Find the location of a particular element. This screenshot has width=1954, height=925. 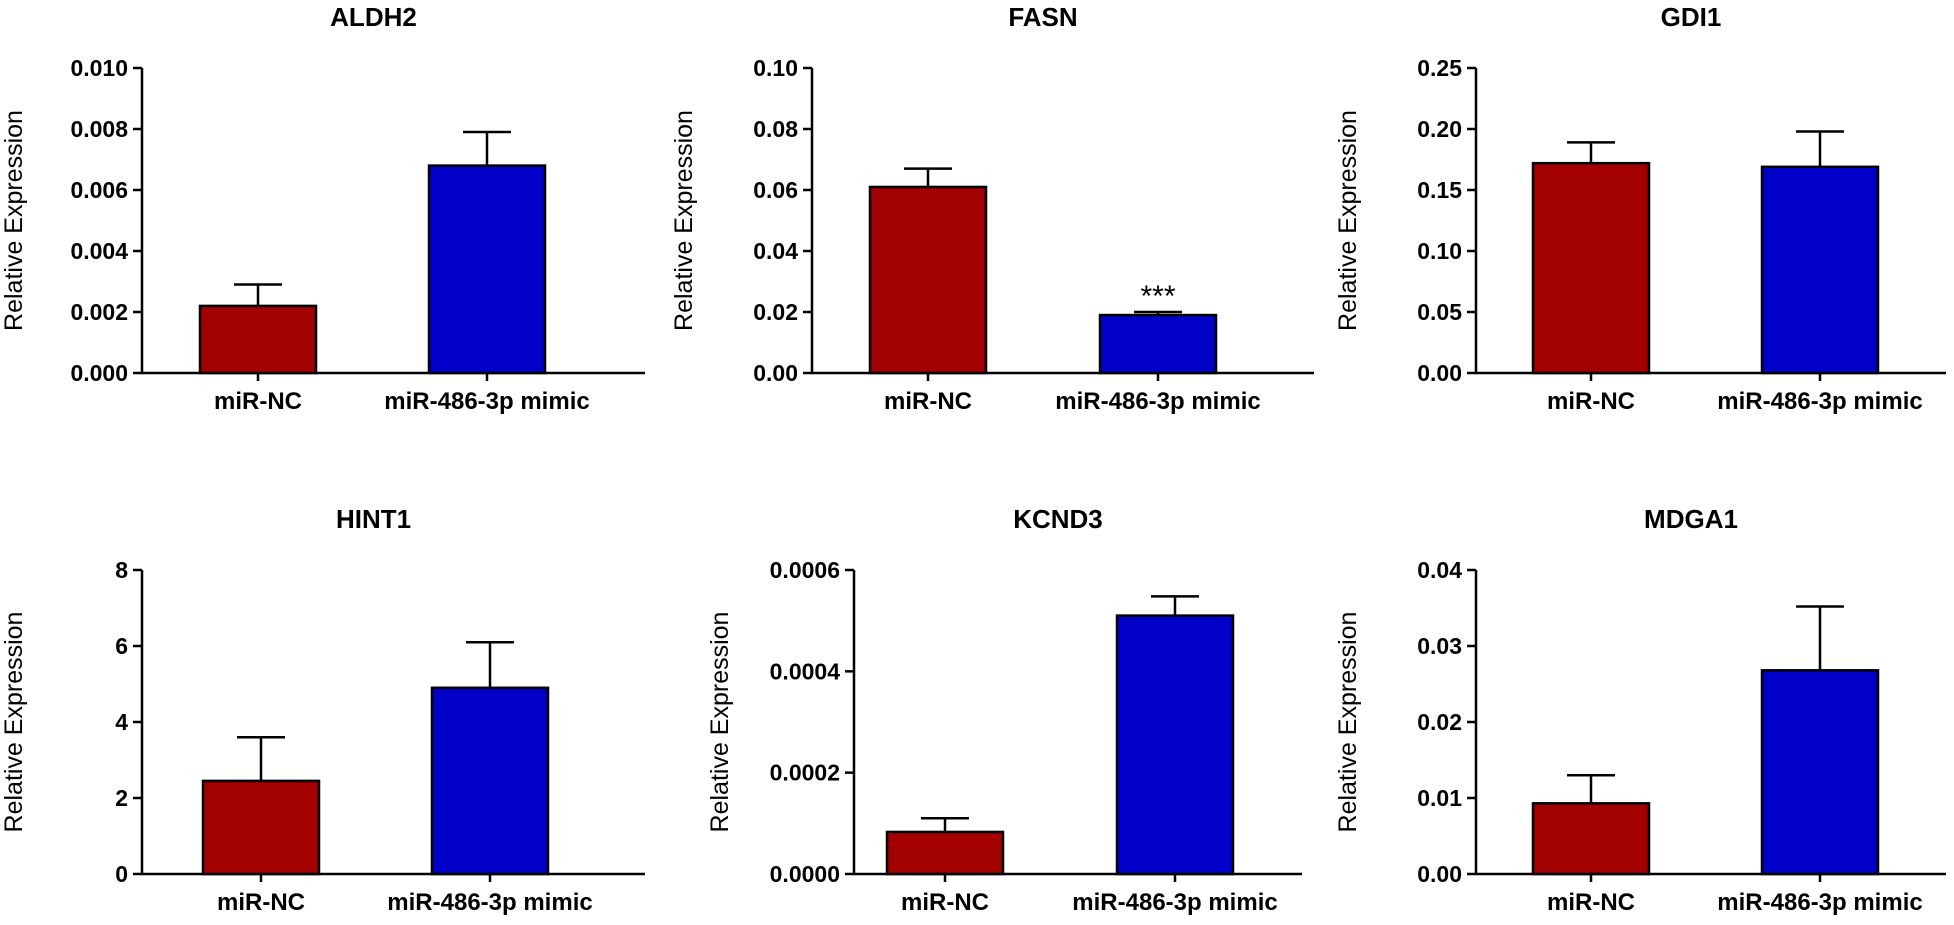

y-tick-label: 0.010 is located at coordinates (99, 68).